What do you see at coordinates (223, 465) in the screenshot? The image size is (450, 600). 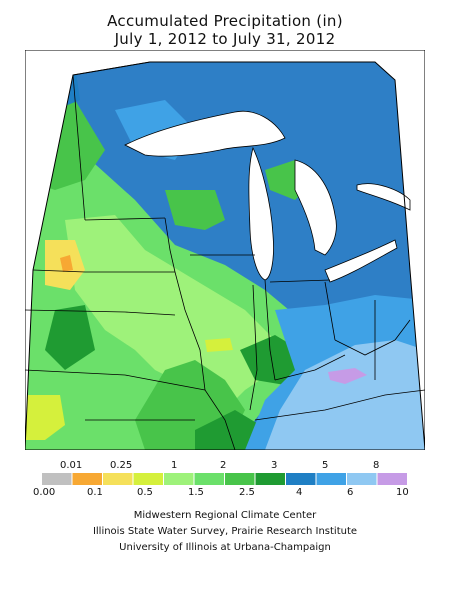 I see `legend-label-2: 2` at bounding box center [223, 465].